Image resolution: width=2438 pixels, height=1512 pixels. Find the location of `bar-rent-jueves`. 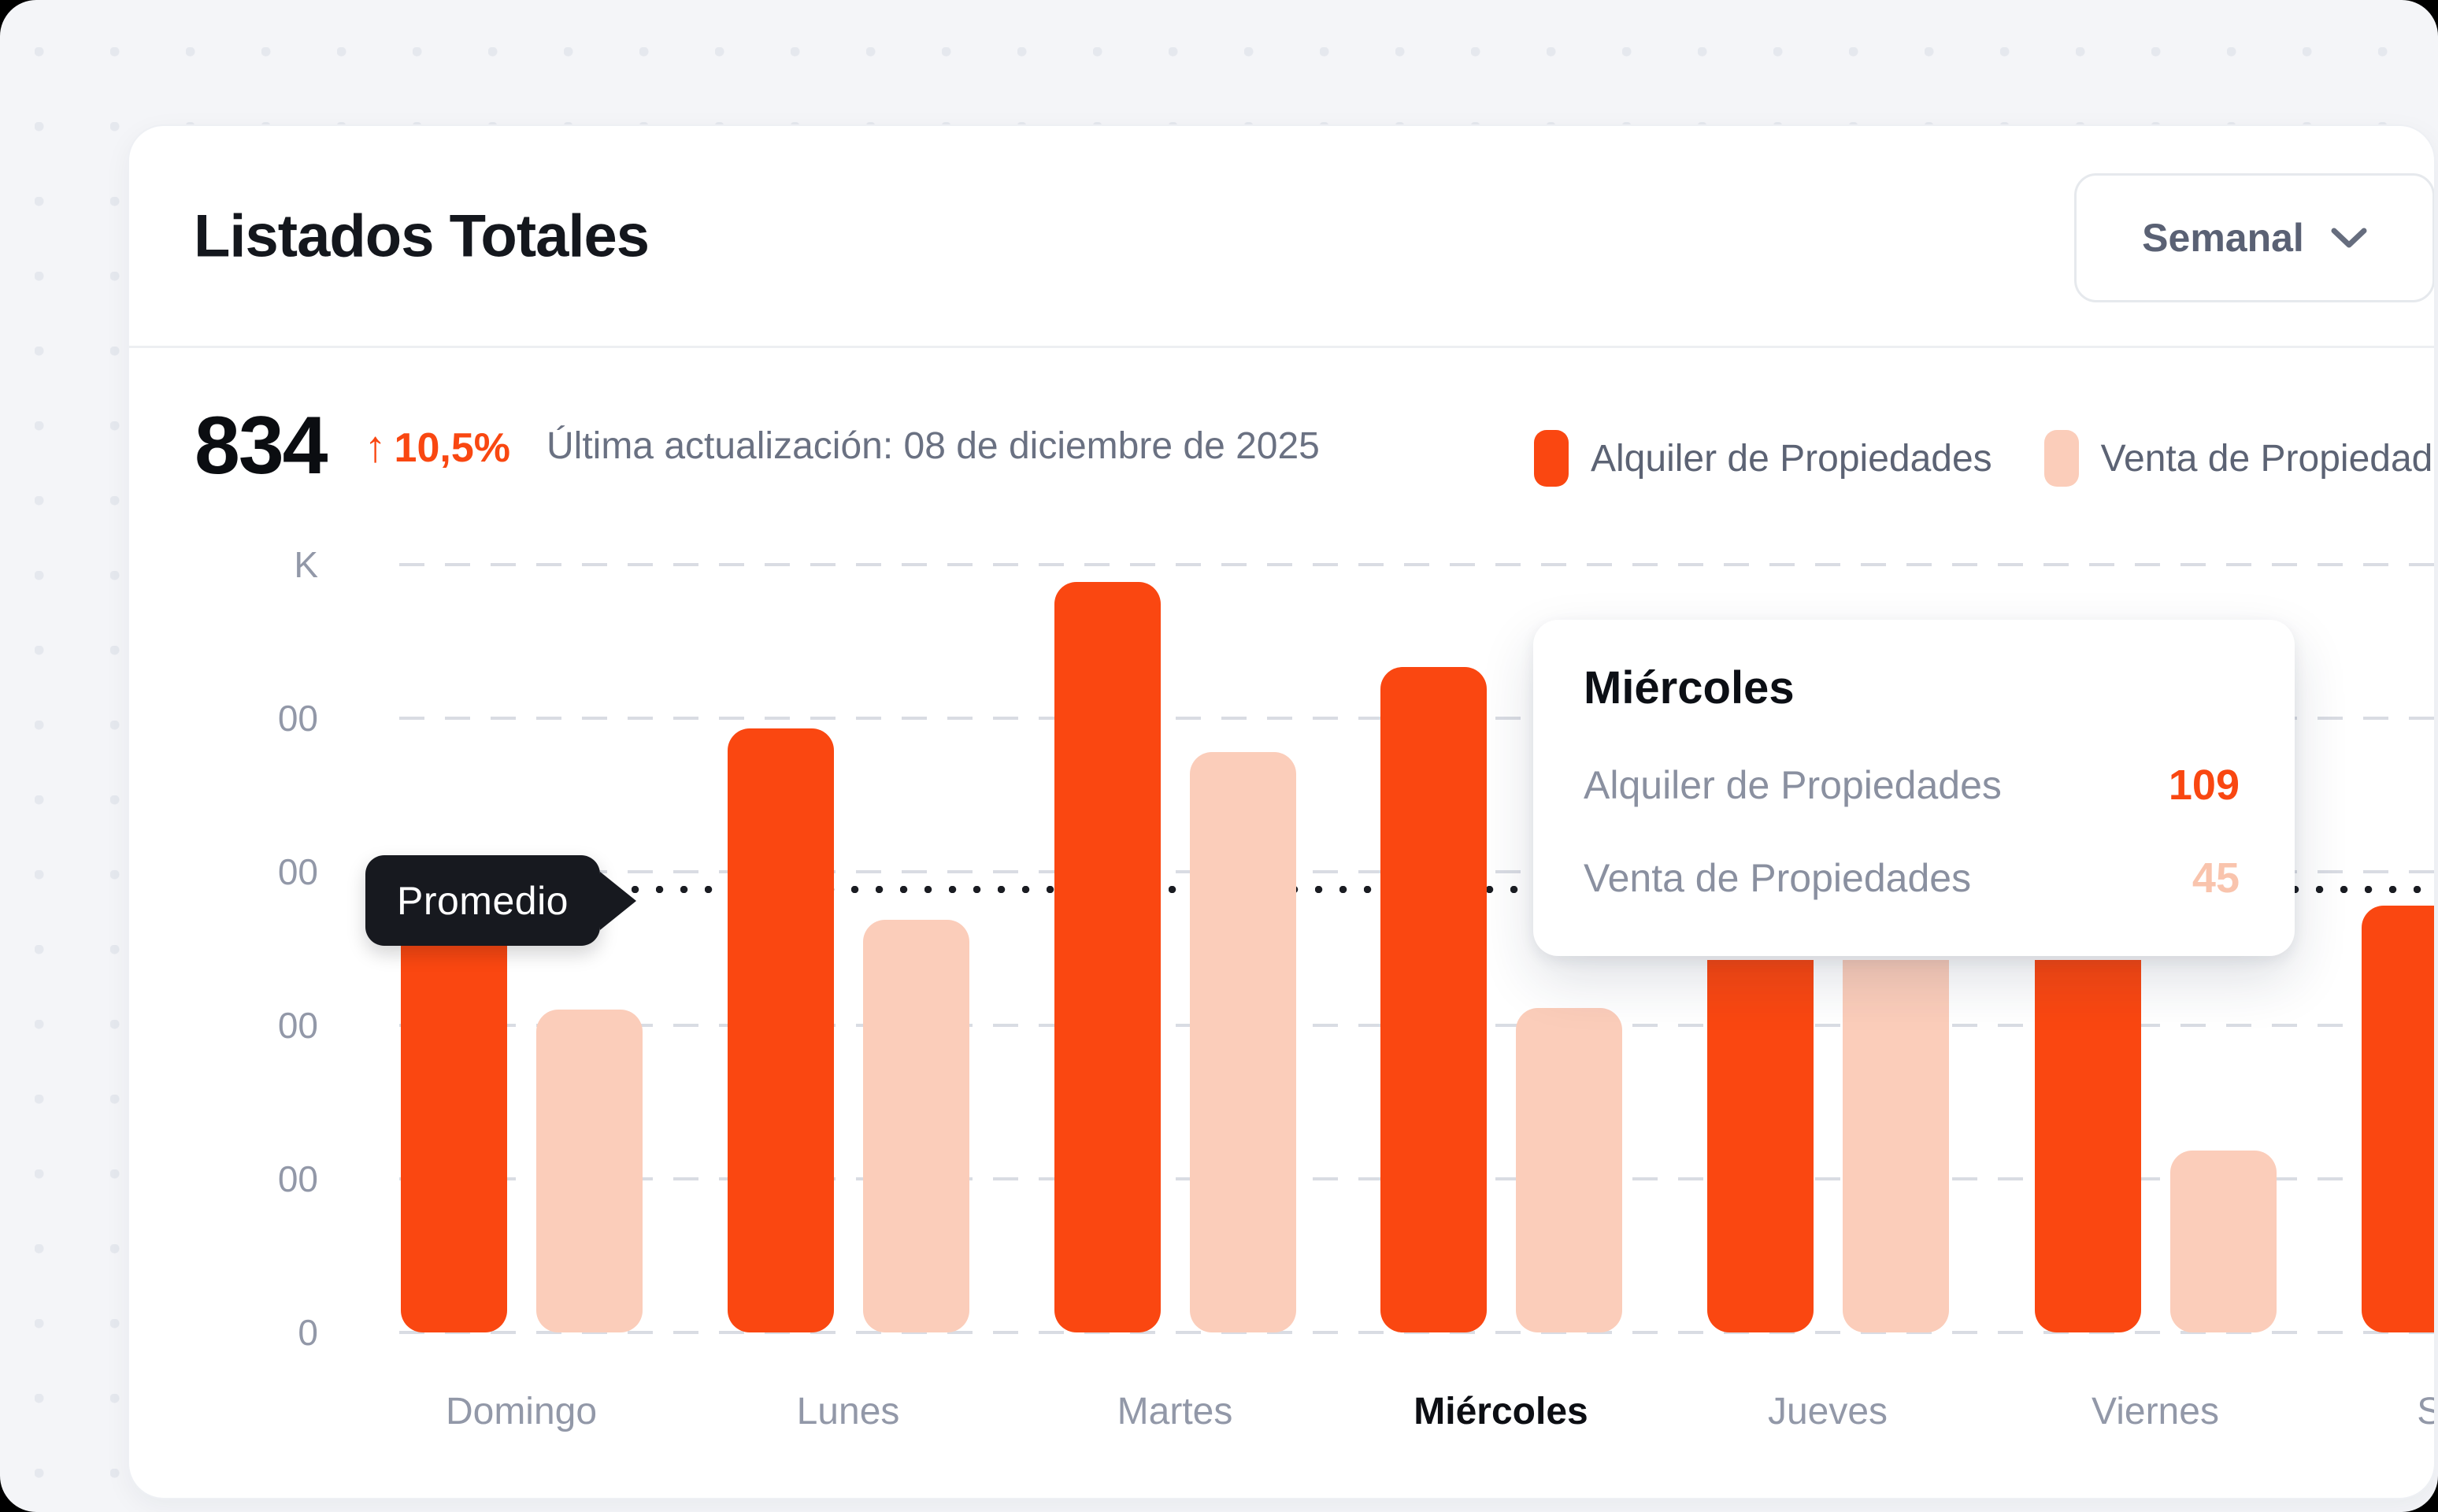

bar-rent-jueves is located at coordinates (1760, 1146).